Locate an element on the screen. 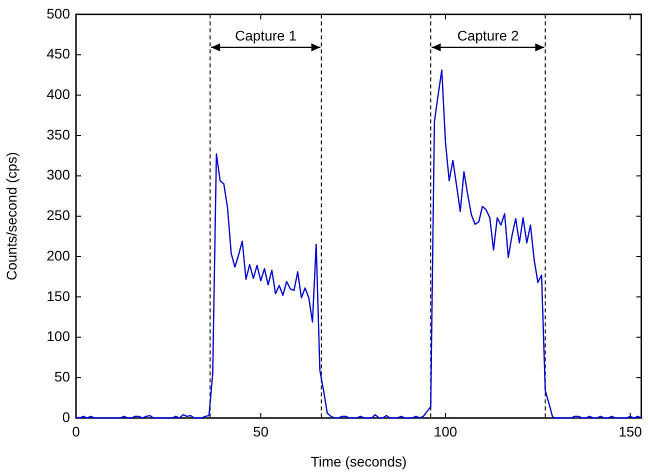 The height and width of the screenshot is (475, 648). y-tick-label: 350 is located at coordinates (58, 134).